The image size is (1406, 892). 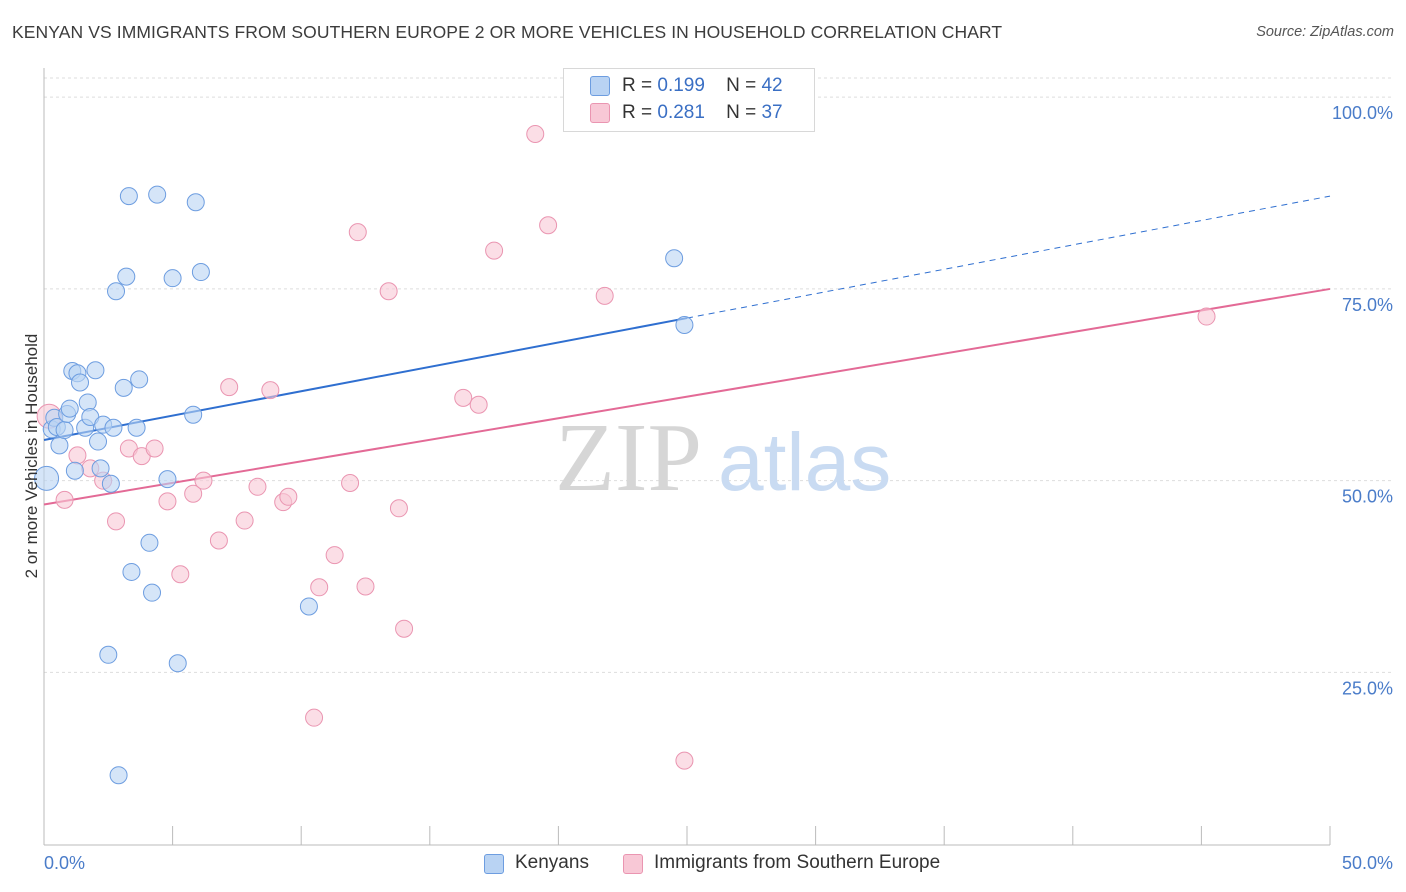 I want to click on source-label: Source: ZipAtlas.com, so click(x=1325, y=32).